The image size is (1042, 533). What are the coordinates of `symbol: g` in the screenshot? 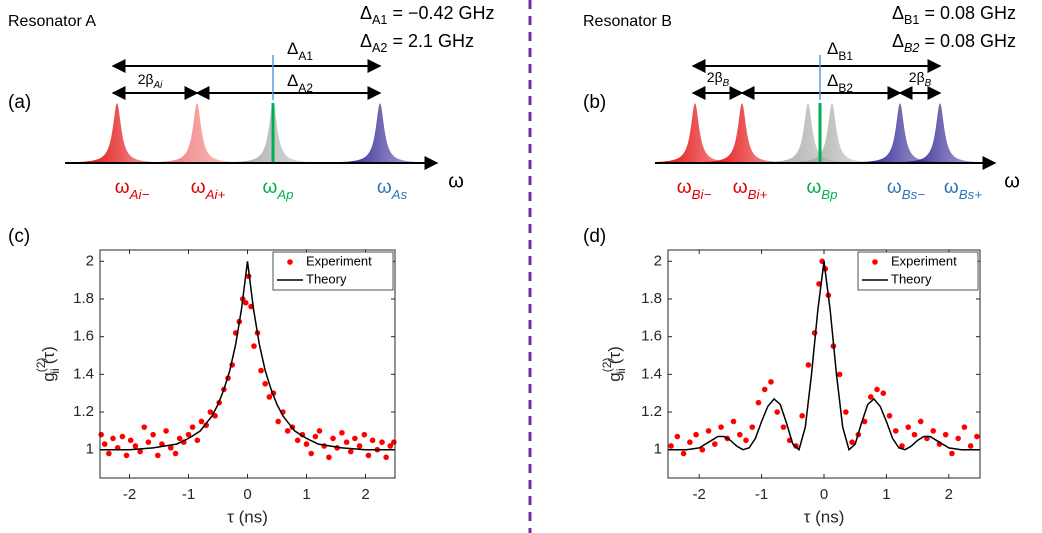 It's located at (48, 376).